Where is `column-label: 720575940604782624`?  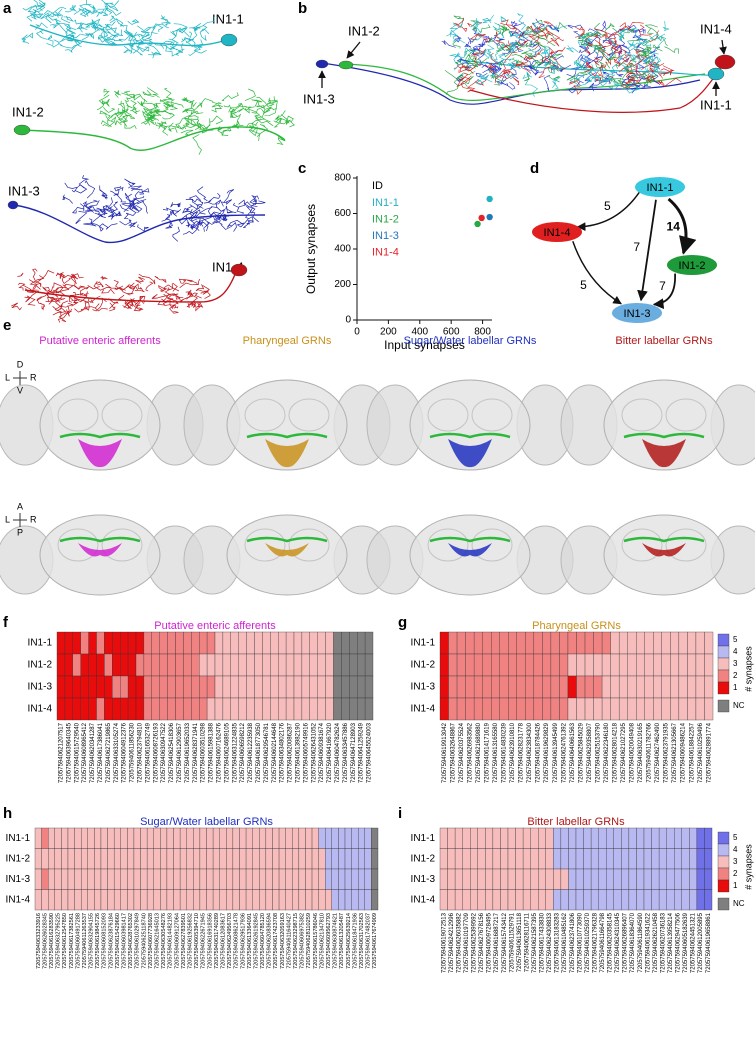 column-label: 720575940604782624 is located at coordinates (338, 752).